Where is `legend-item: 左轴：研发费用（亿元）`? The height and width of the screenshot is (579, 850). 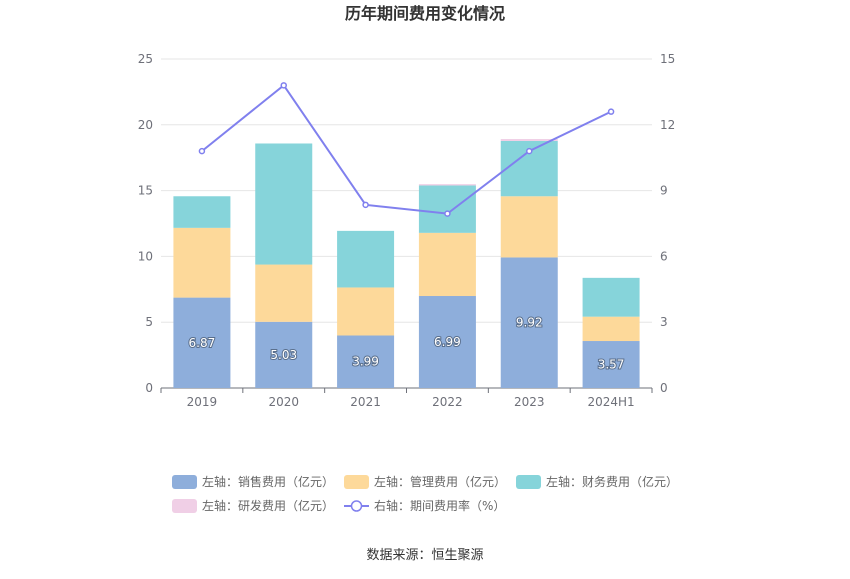
legend-item: 左轴：研发费用（亿元） is located at coordinates (253, 505).